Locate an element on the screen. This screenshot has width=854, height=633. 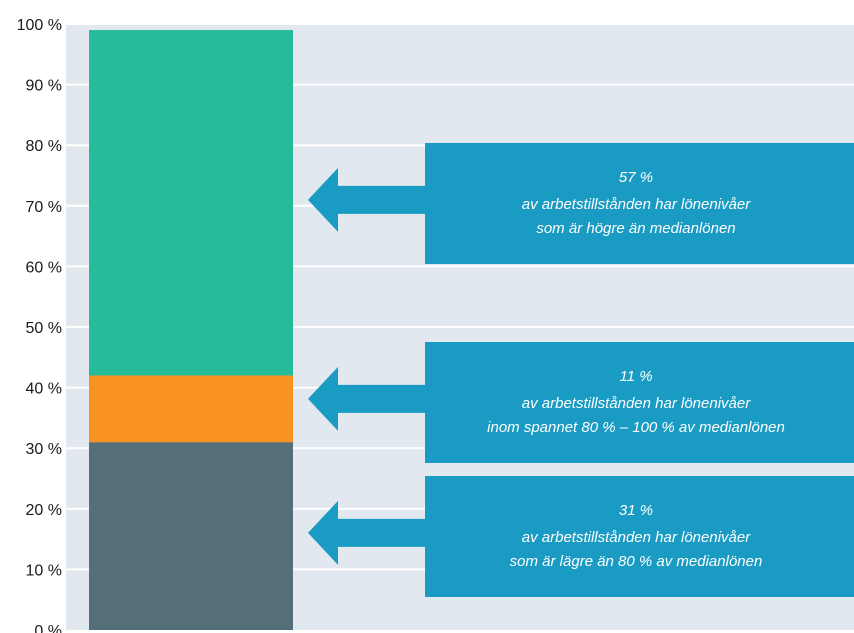
callout-line1: 11 % is located at coordinates (635, 376).